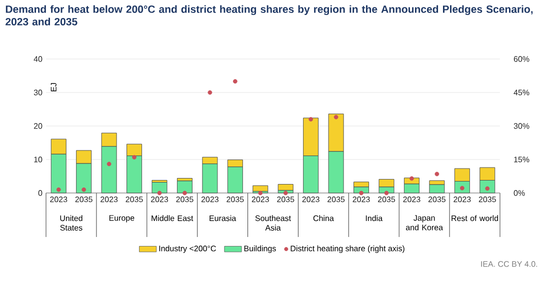  I want to click on text: Europe, so click(121, 218).